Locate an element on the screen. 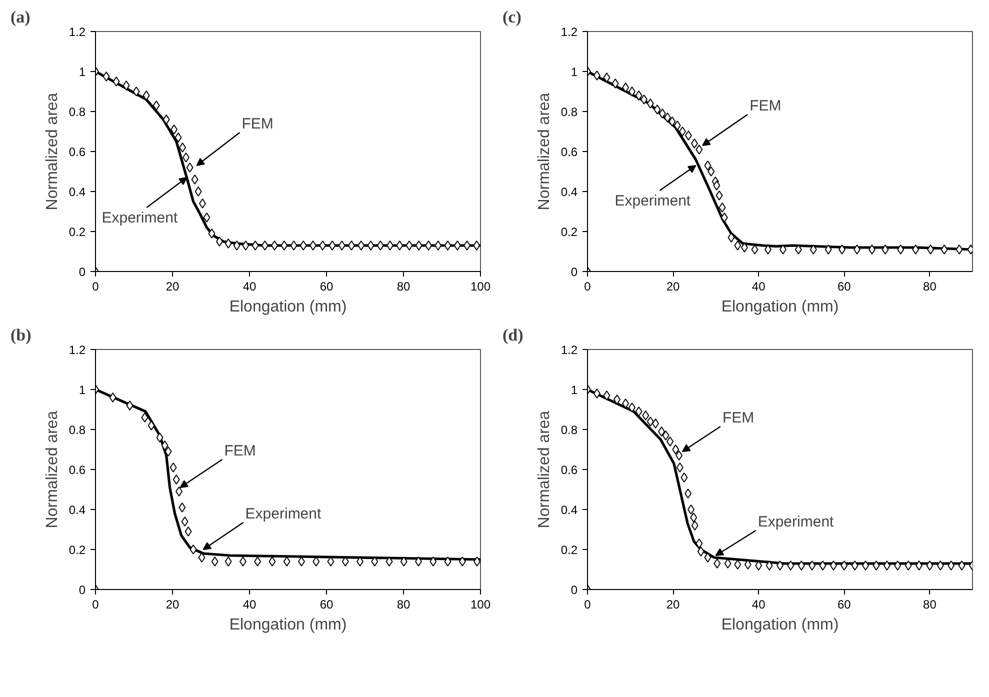  chart-title: (d) is located at coordinates (513, 335).